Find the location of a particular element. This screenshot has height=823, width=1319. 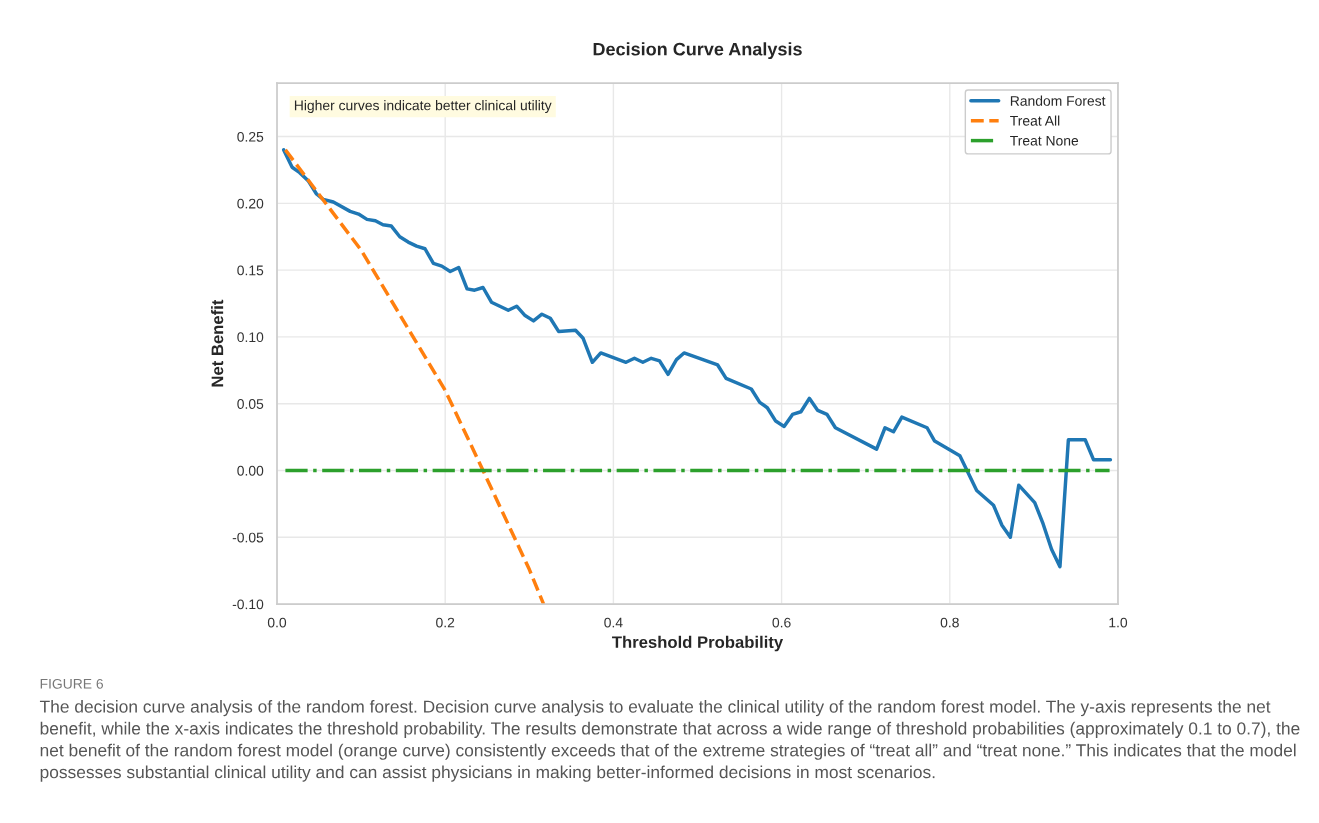

legend-label: Random Forest is located at coordinates (1058, 100).